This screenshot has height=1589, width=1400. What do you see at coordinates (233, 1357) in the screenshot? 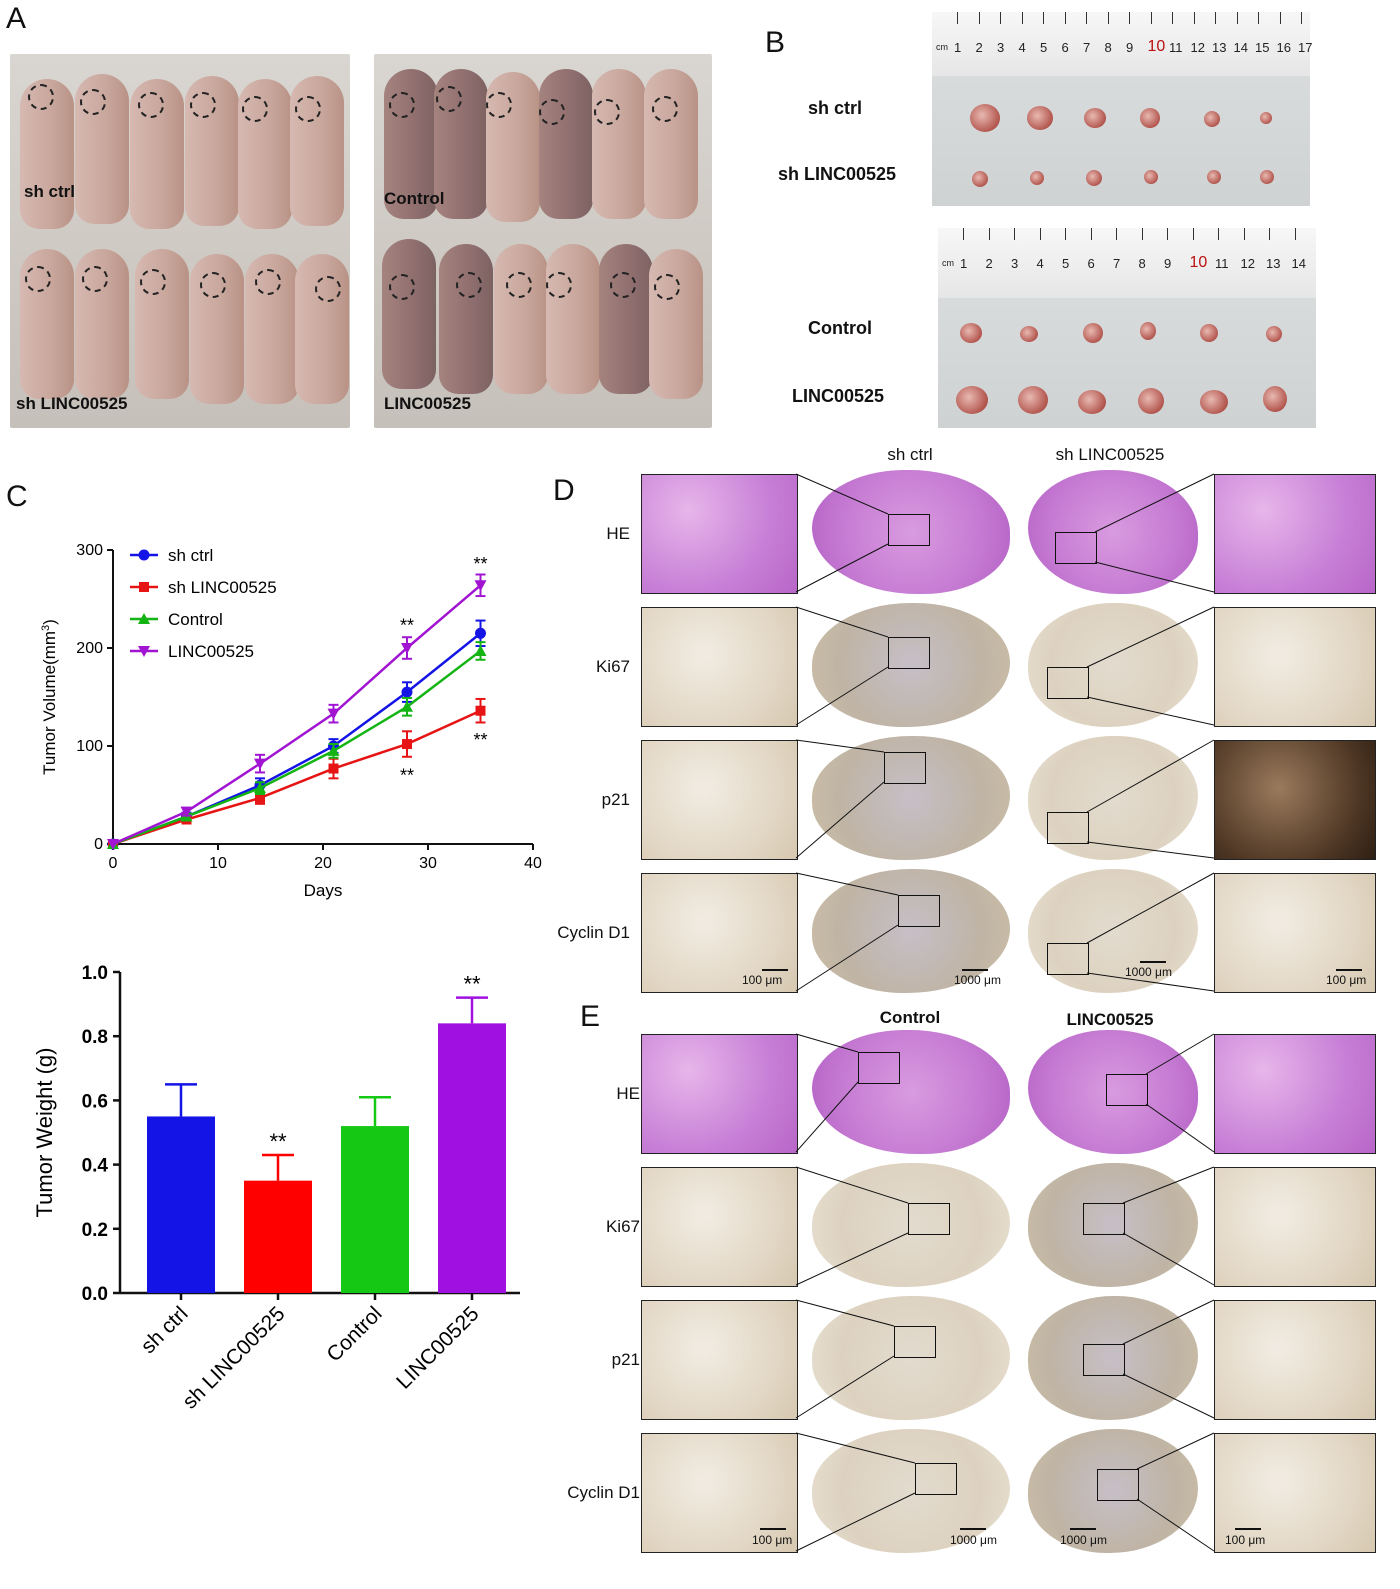
I see `x-tick-label: sh LINC00525` at bounding box center [233, 1357].